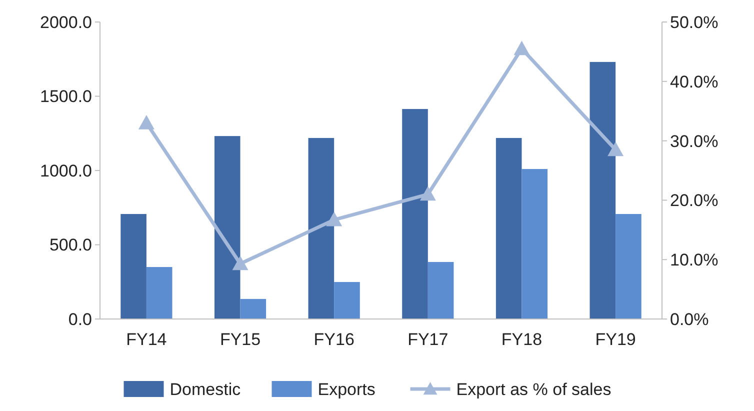 Image resolution: width=754 pixels, height=411 pixels. What do you see at coordinates (240, 339) in the screenshot?
I see `x-tick-label: FY15` at bounding box center [240, 339].